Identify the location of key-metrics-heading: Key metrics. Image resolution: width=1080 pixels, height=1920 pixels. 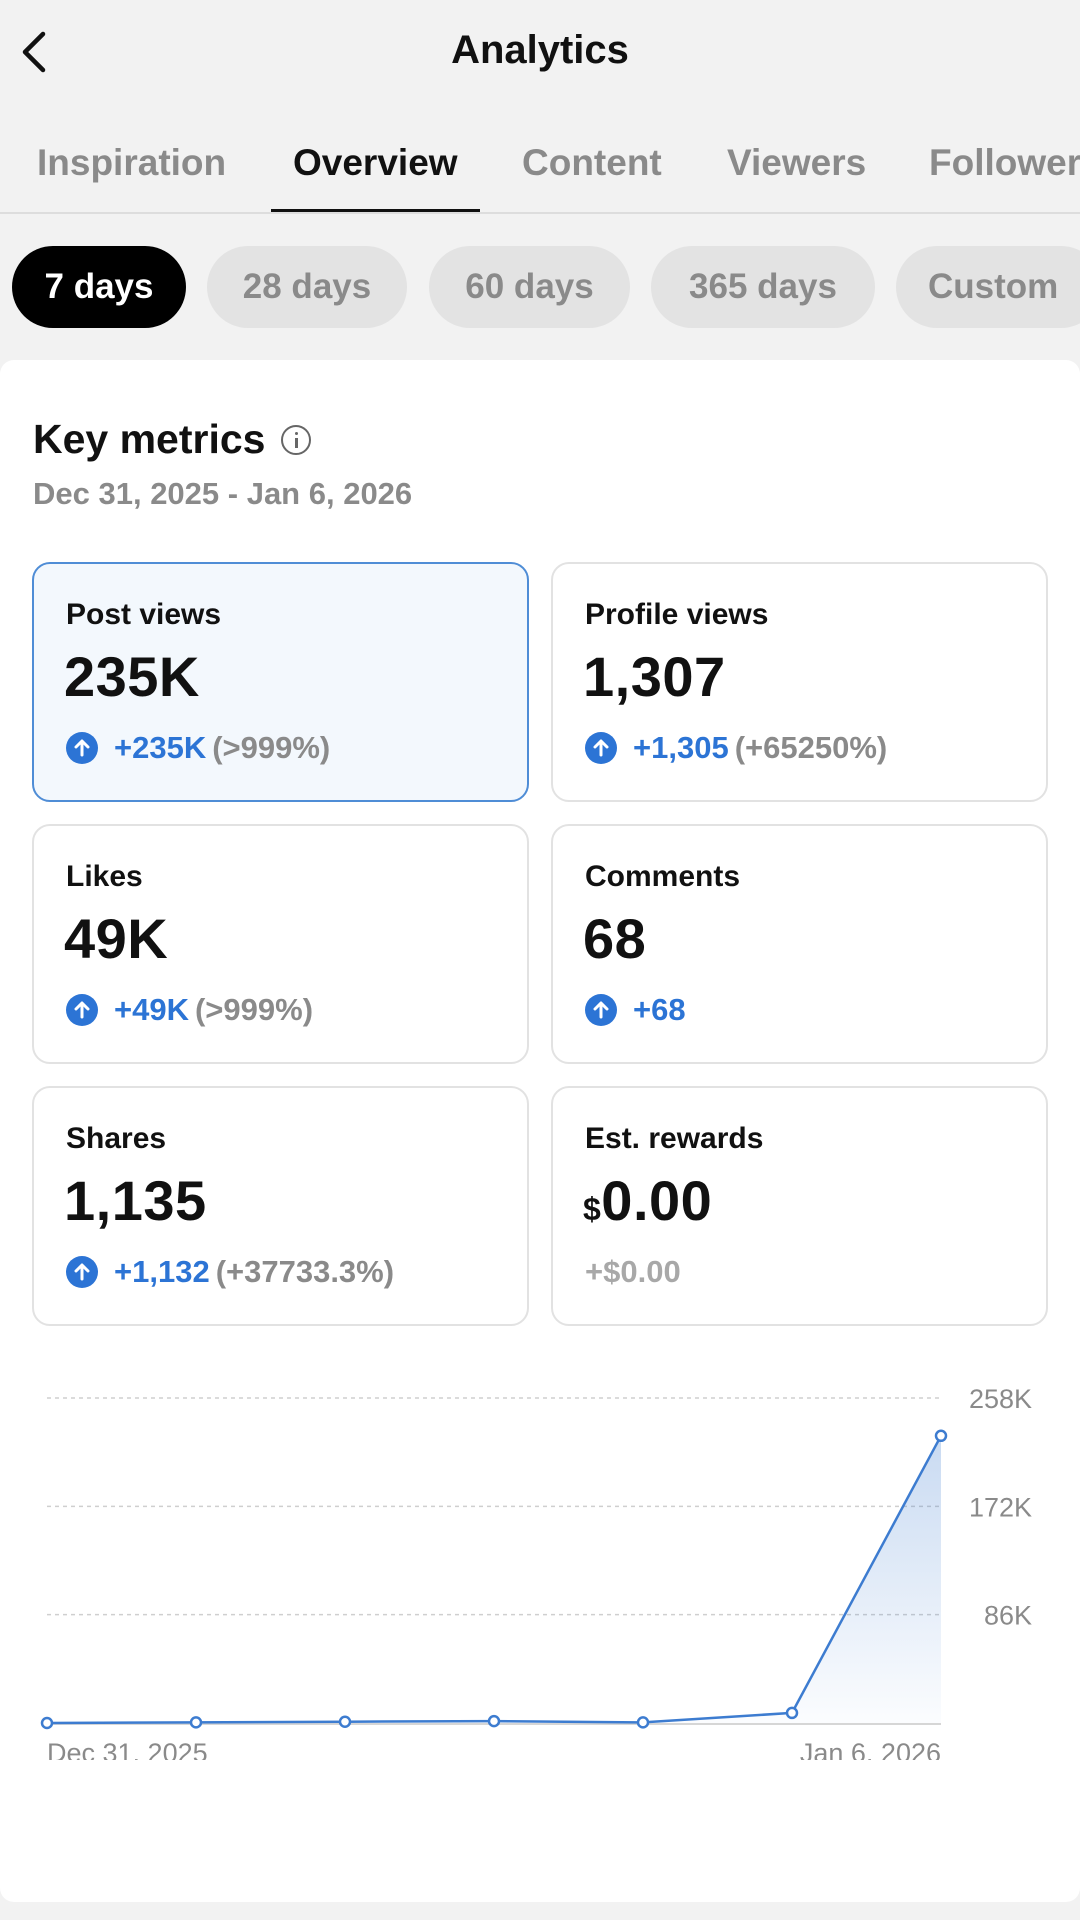
(172, 439).